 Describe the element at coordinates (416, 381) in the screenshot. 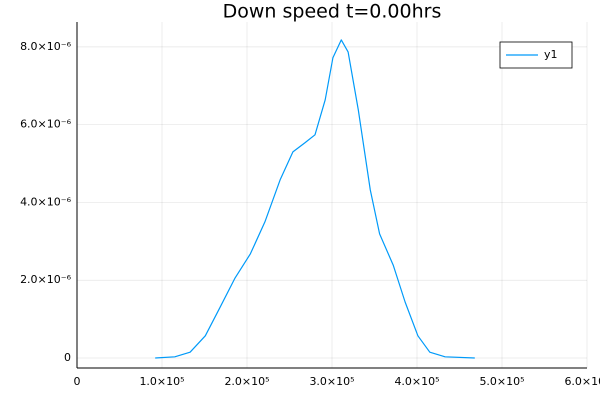

I see `x-tick-label: 4.0×10⁵` at that location.